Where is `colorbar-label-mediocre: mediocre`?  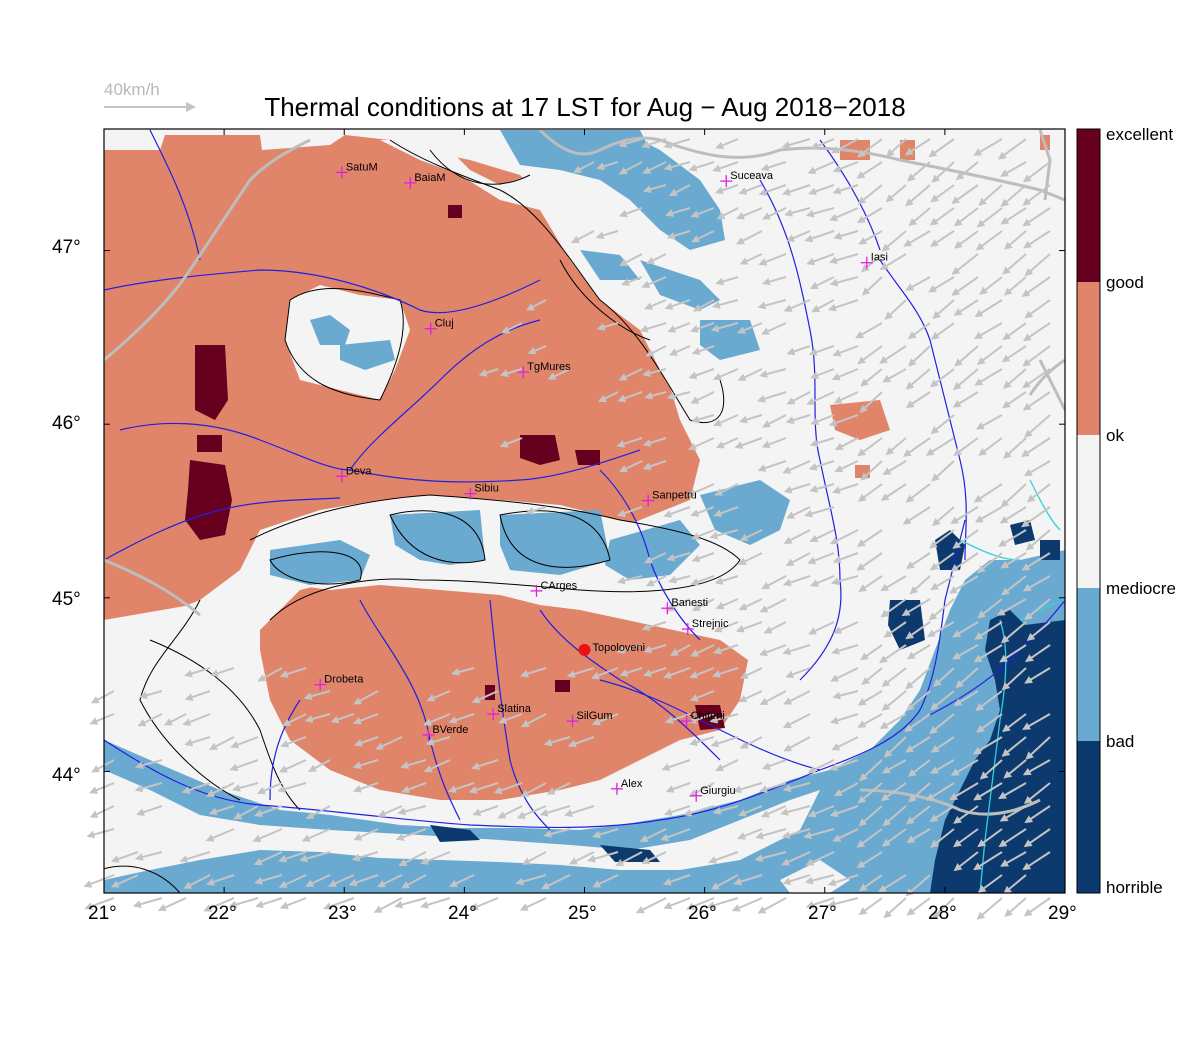
colorbar-label-mediocre: mediocre is located at coordinates (1141, 588).